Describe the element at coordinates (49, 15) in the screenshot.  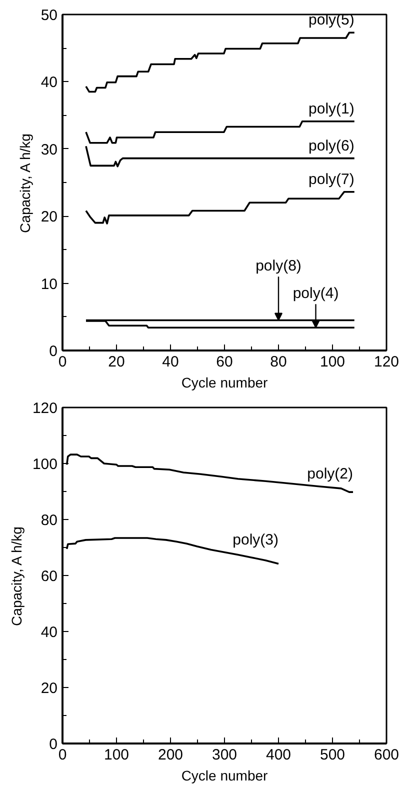
I see `y-tick-label: 50` at that location.